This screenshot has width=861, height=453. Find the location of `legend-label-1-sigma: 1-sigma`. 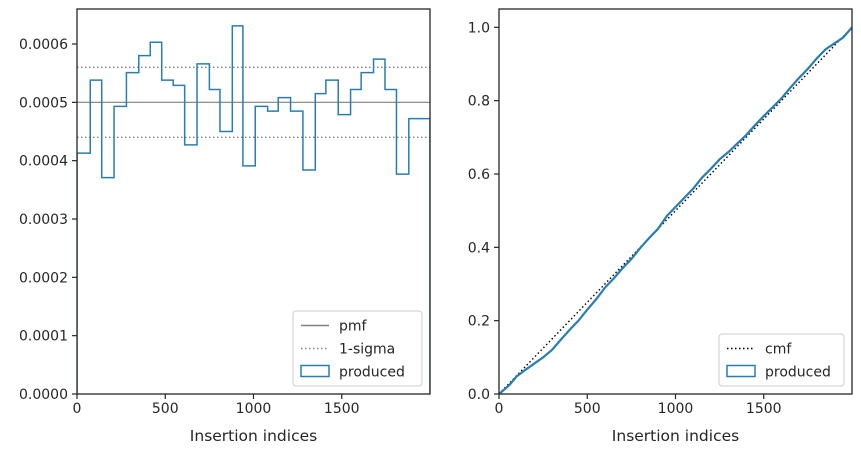

legend-label-1-sigma: 1-sigma is located at coordinates (367, 350).